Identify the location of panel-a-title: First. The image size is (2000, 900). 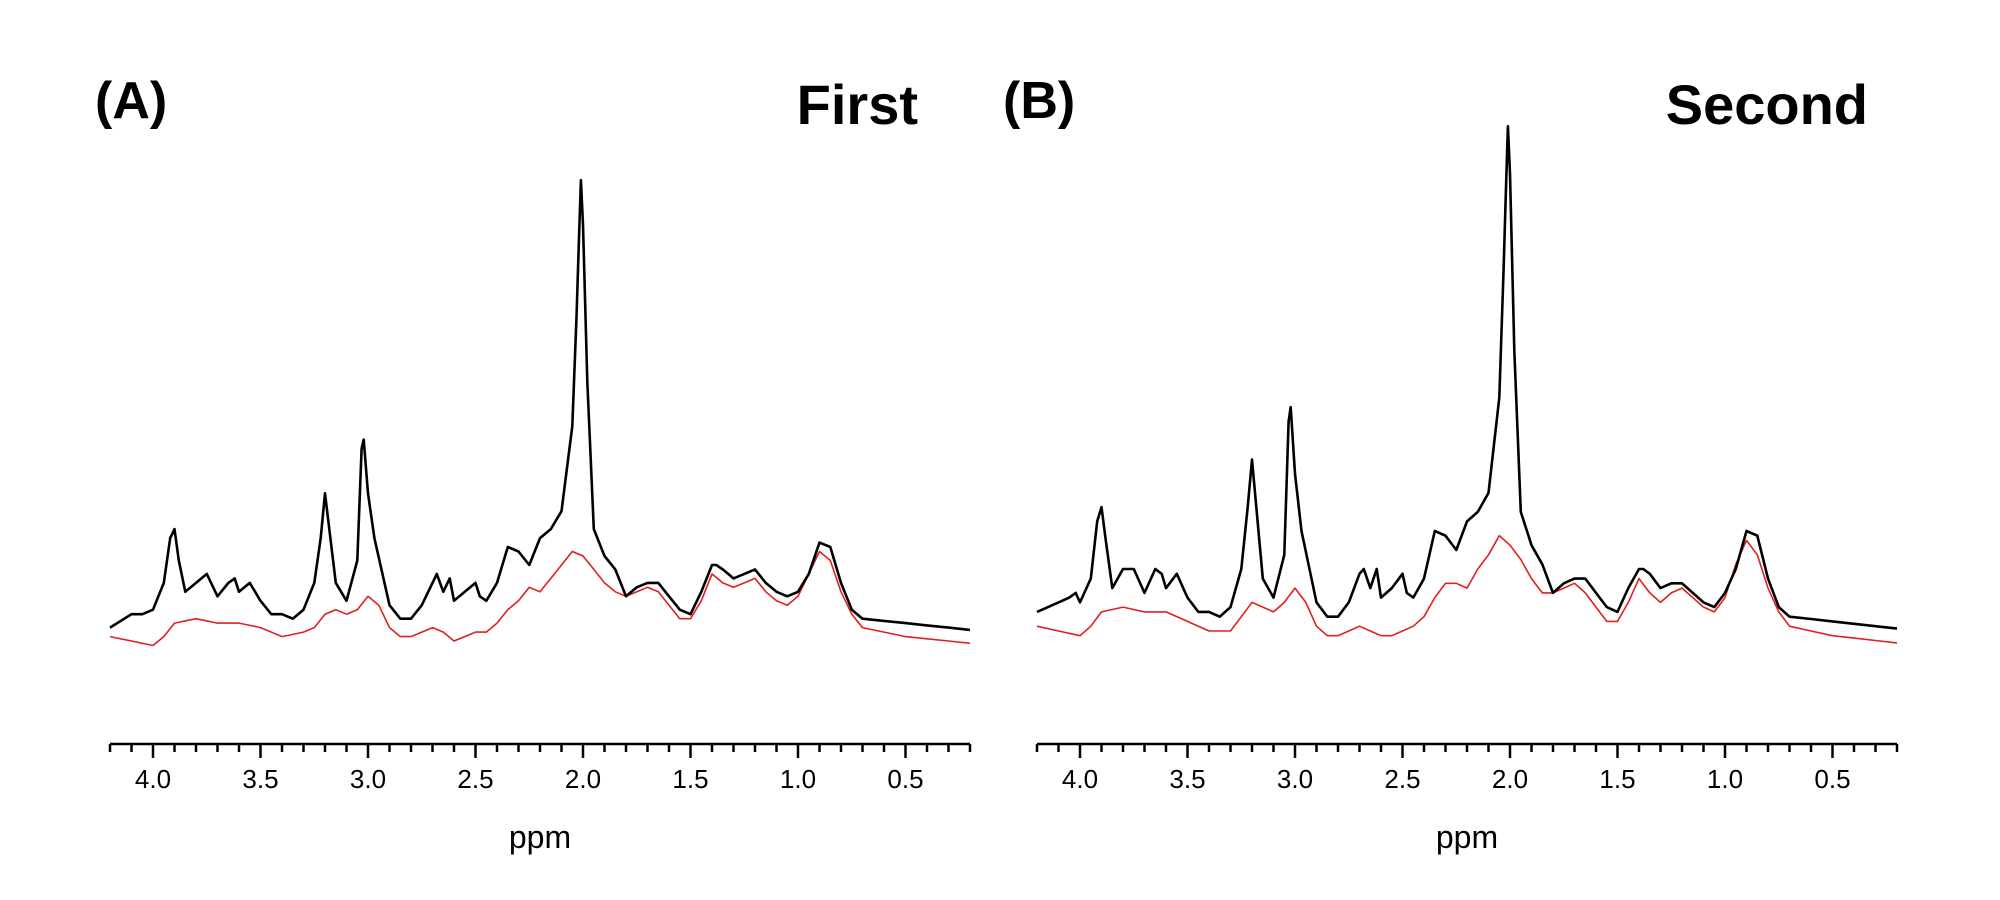
(857, 104).